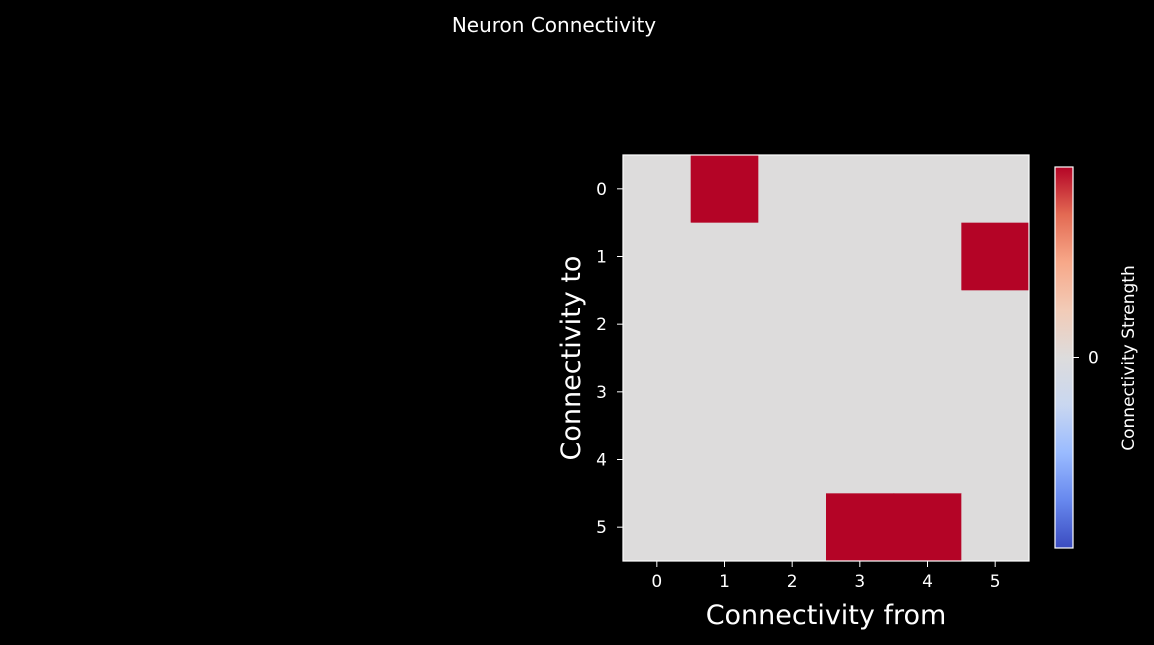 The width and height of the screenshot is (1154, 645). I want to click on x-tick-label: 4, so click(927, 582).